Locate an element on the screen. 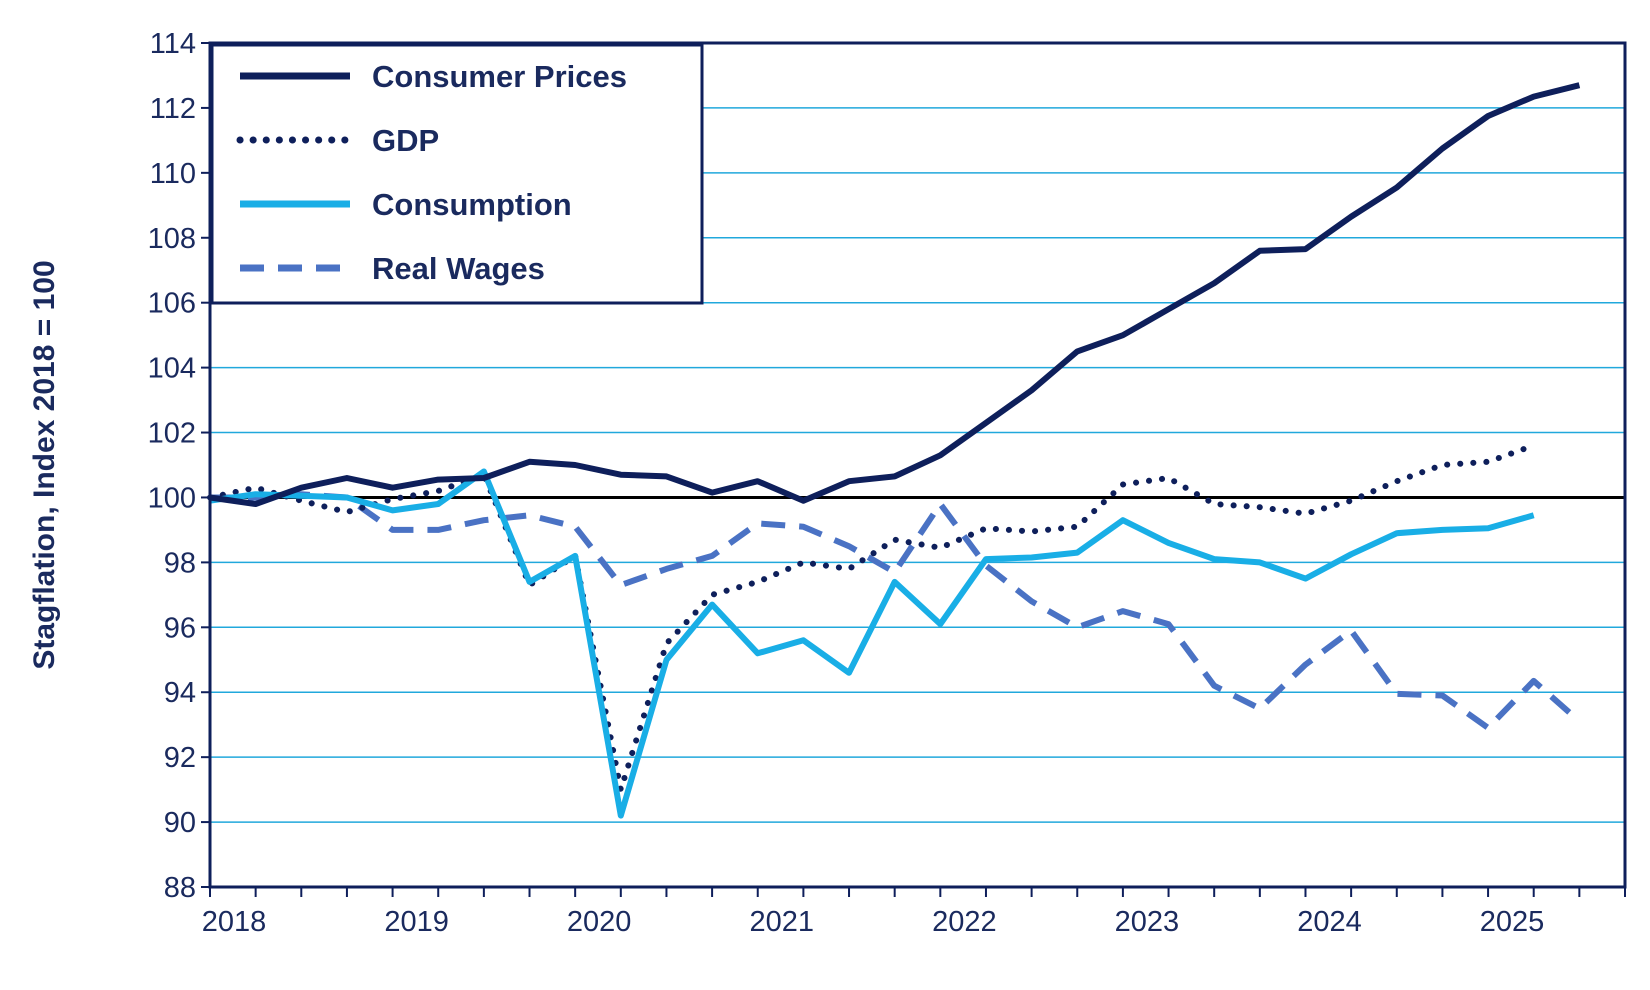 The width and height of the screenshot is (1650, 990). y-tick-label: 88 is located at coordinates (180, 888).